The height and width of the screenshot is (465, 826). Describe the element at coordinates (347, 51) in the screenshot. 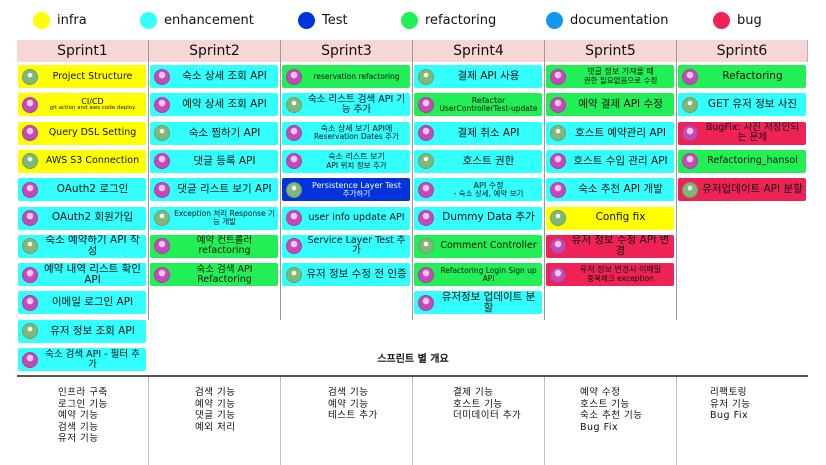

I see `sprint-header-3: Sprint3` at that location.